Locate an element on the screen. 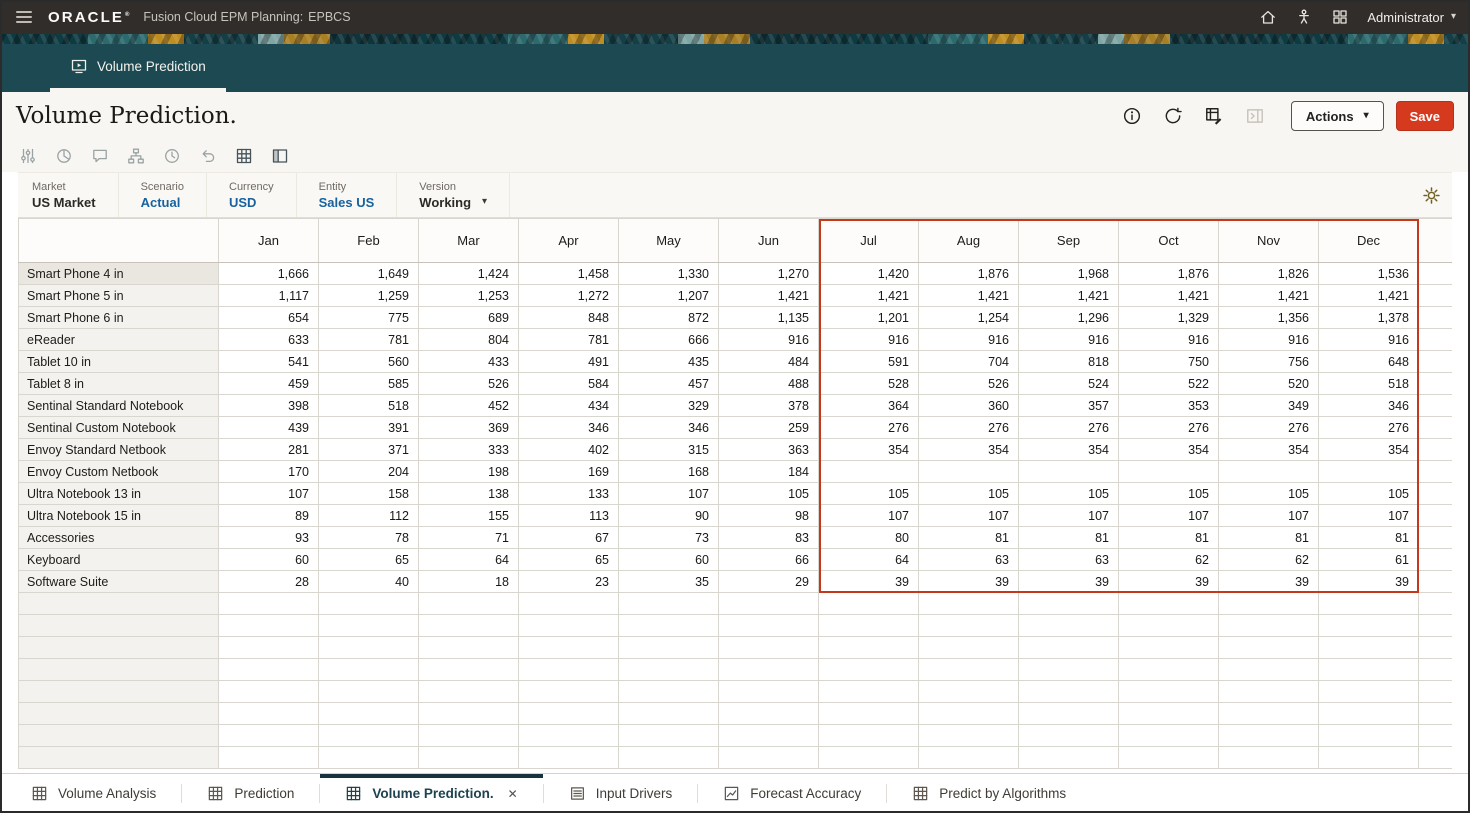 Image resolution: width=1470 pixels, height=813 pixels. grid-cell: 40 is located at coordinates (368, 581).